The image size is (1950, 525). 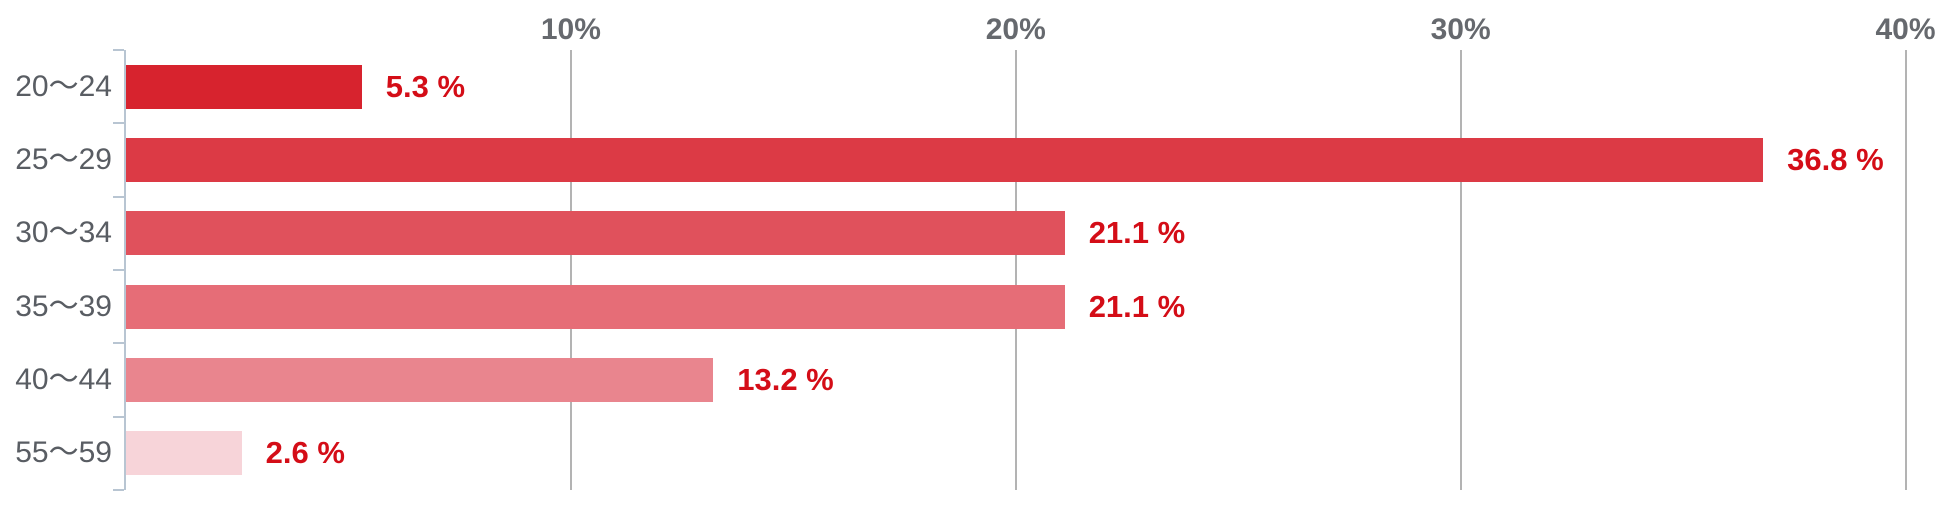 What do you see at coordinates (63, 379) in the screenshot?
I see `category-label: 40〜44` at bounding box center [63, 379].